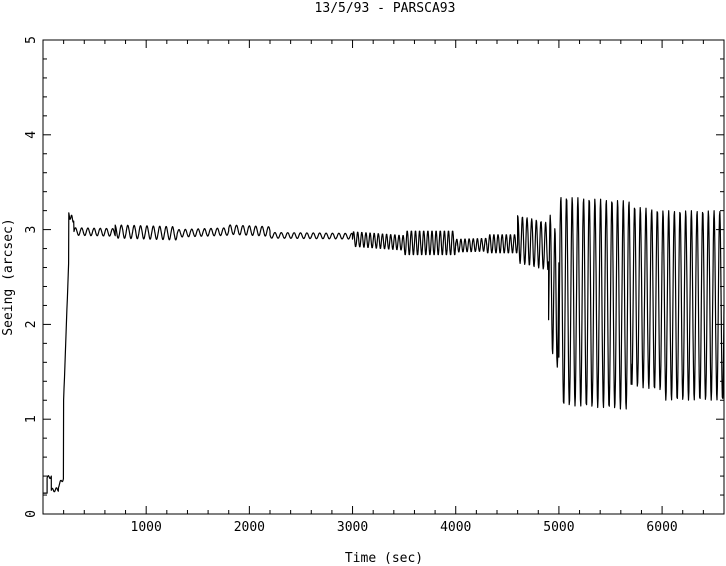 This screenshot has width=726, height=566. I want to click on y-tick-label: 3, so click(31, 230).